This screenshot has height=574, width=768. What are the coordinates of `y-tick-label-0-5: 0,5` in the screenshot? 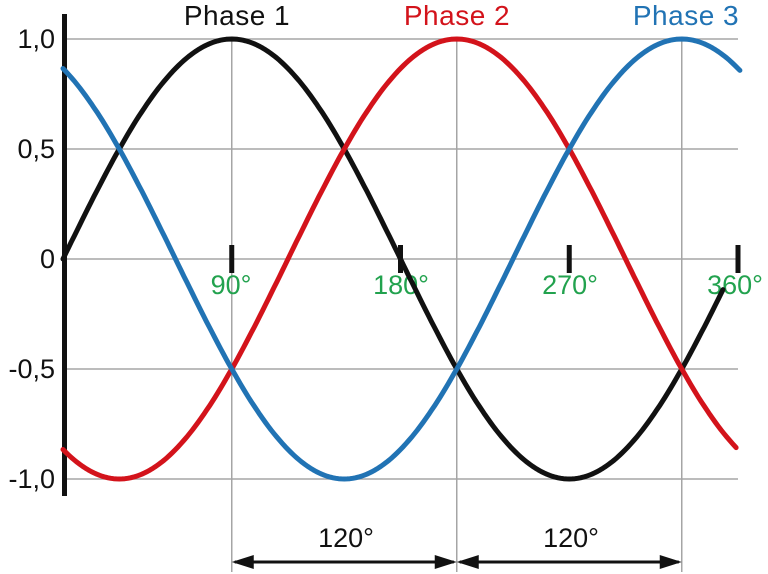 It's located at (36, 149).